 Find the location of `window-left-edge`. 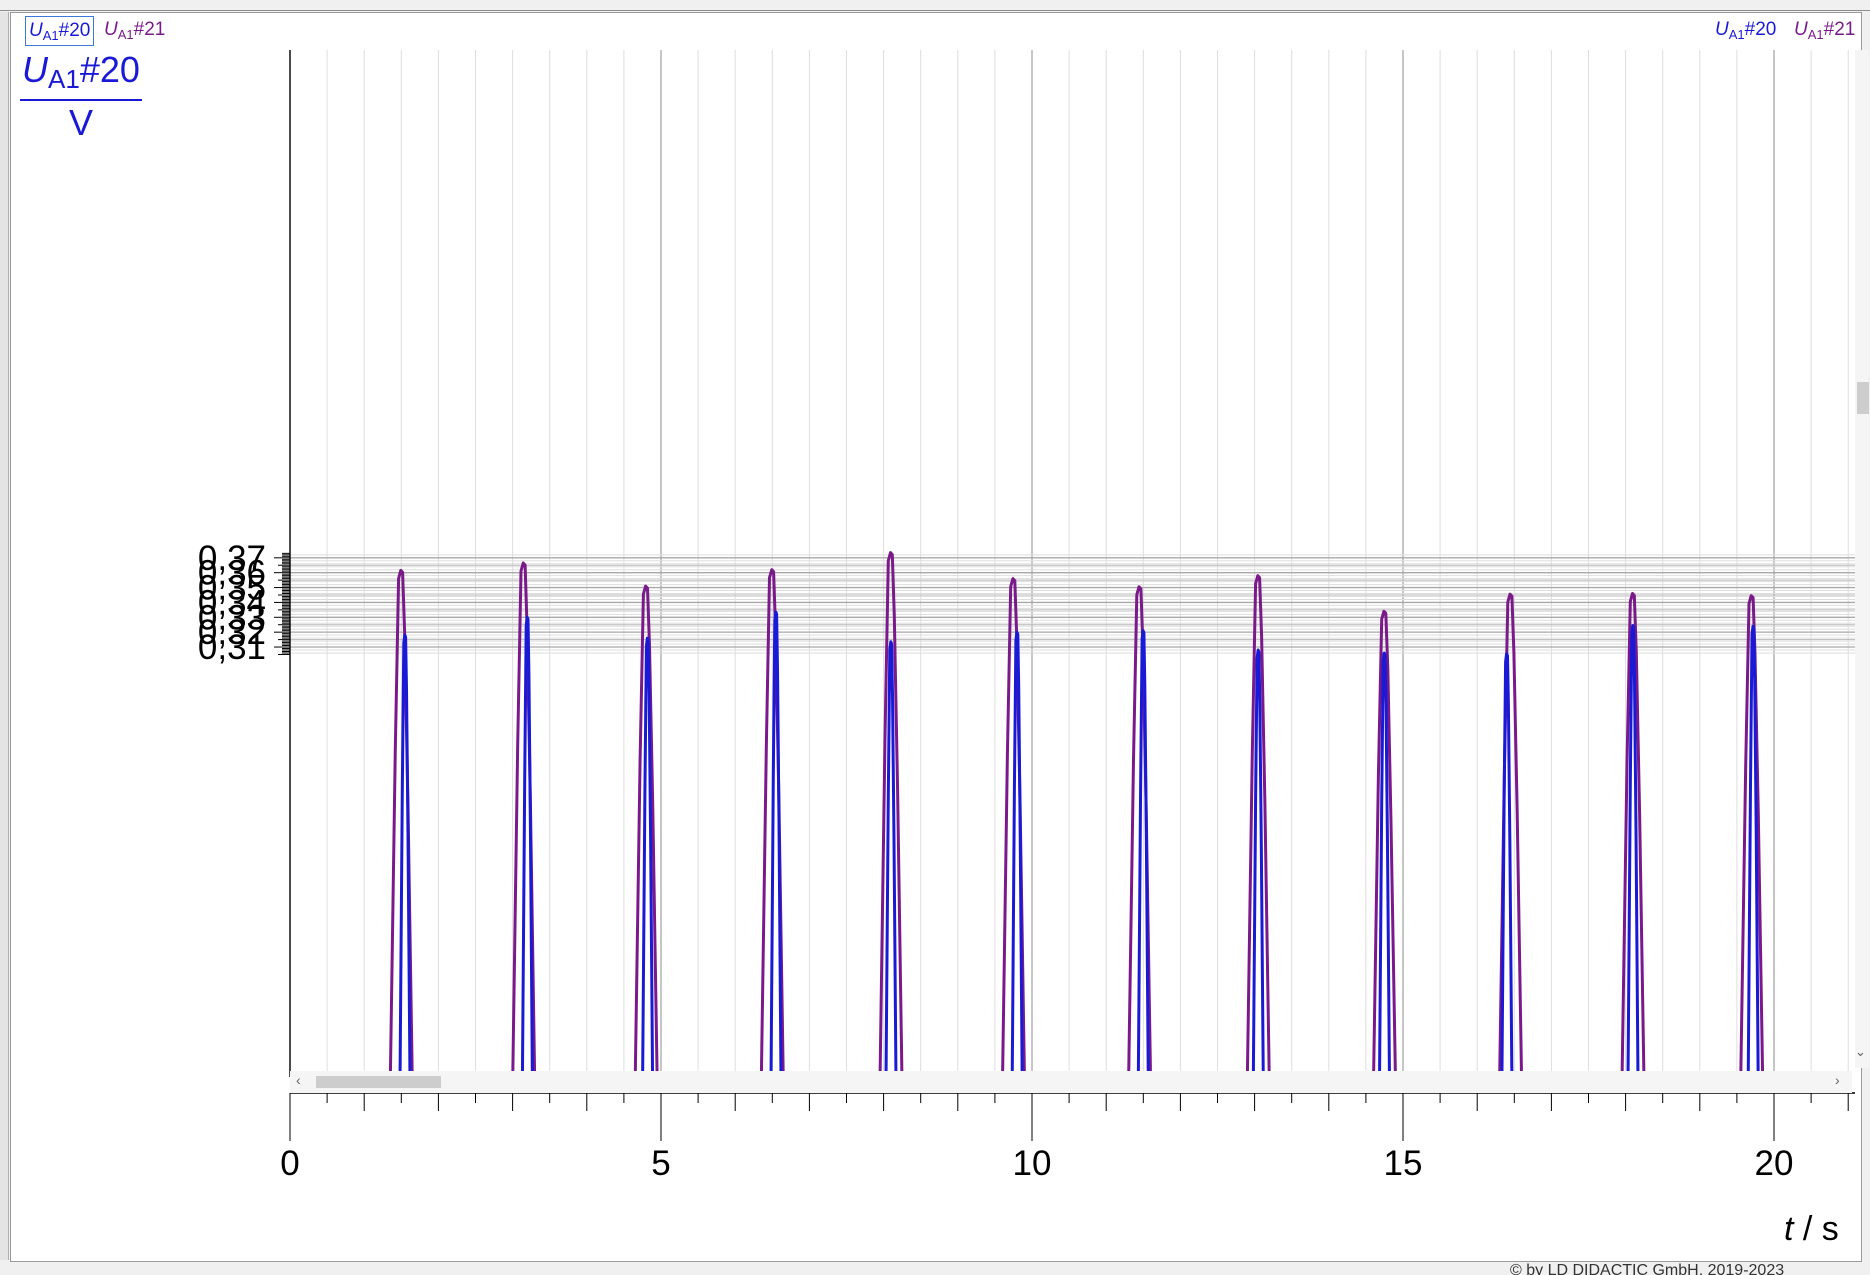

window-left-edge is located at coordinates (4, 636).